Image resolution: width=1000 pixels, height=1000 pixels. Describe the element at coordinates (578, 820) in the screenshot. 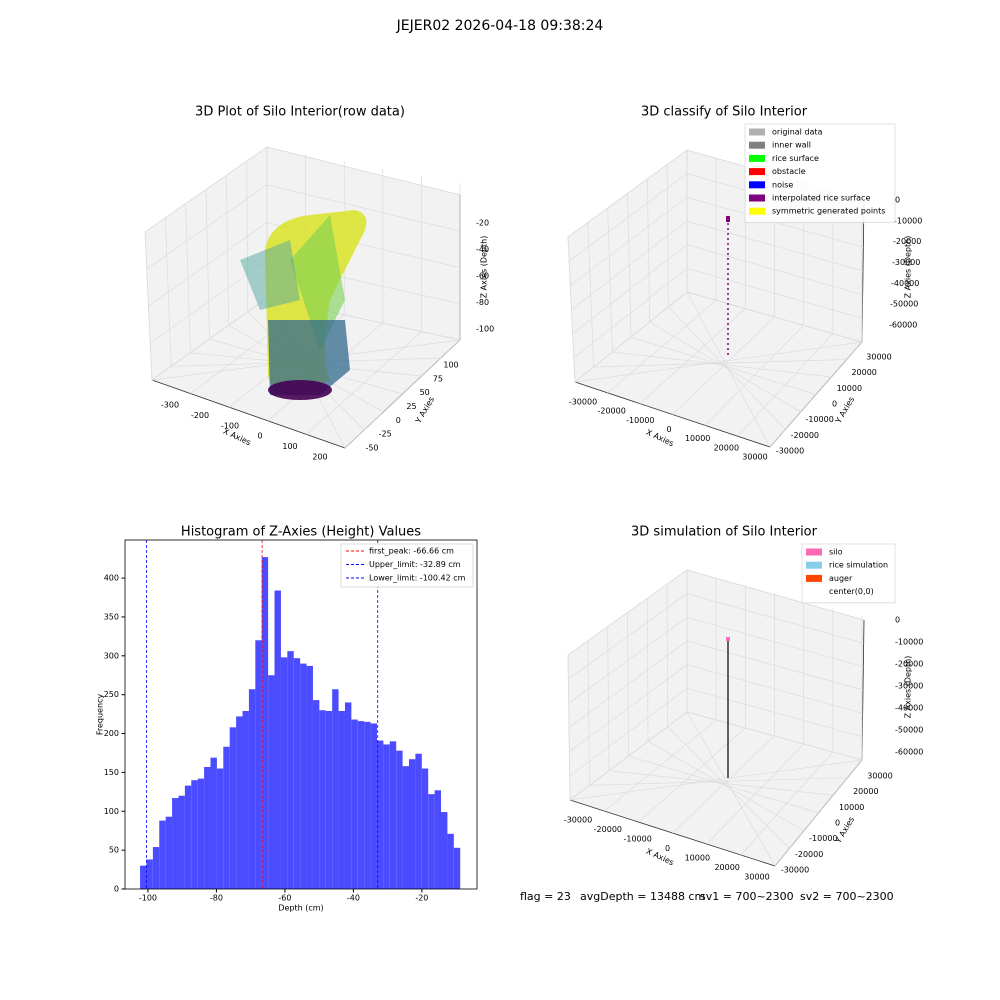

I see `x-tick-label: -30000` at that location.